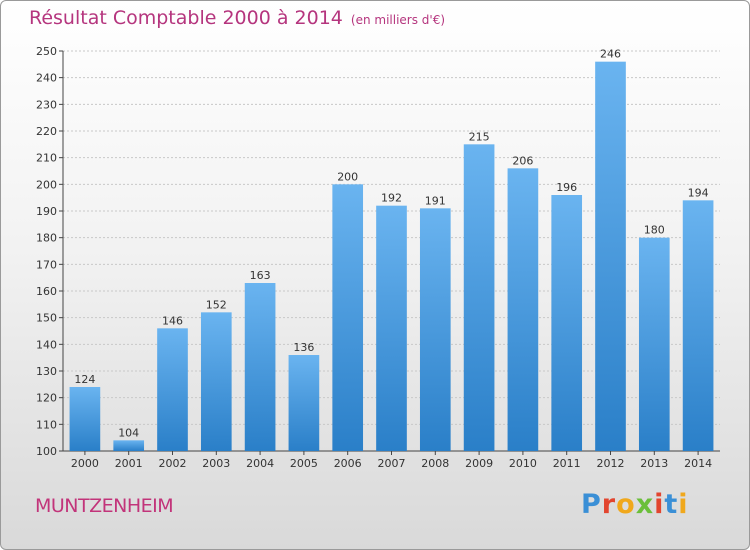  I want to click on x-tick-label: 2004, so click(260, 463).